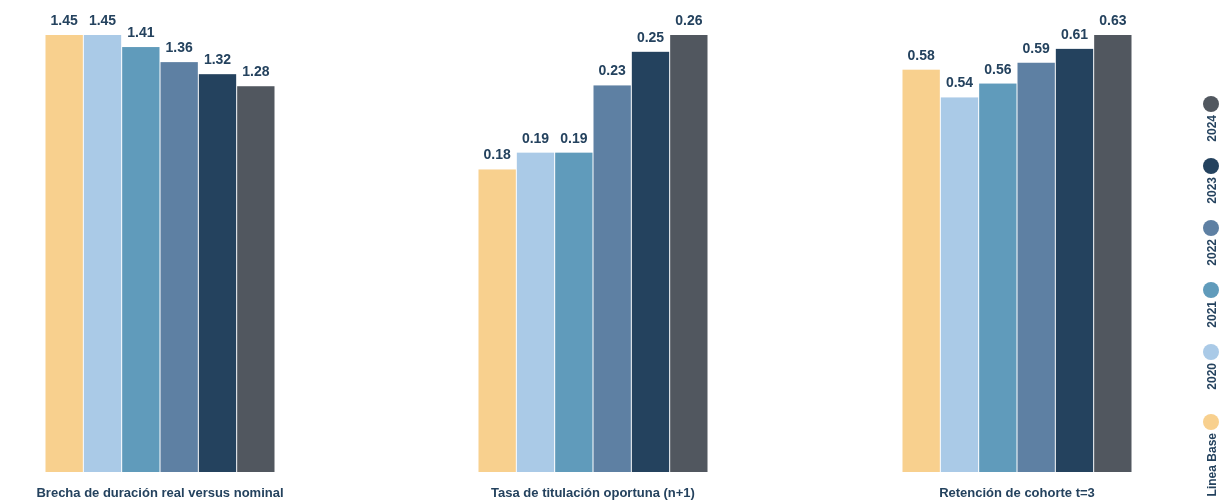  I want to click on legend-label: Linea Base, so click(1212, 464).